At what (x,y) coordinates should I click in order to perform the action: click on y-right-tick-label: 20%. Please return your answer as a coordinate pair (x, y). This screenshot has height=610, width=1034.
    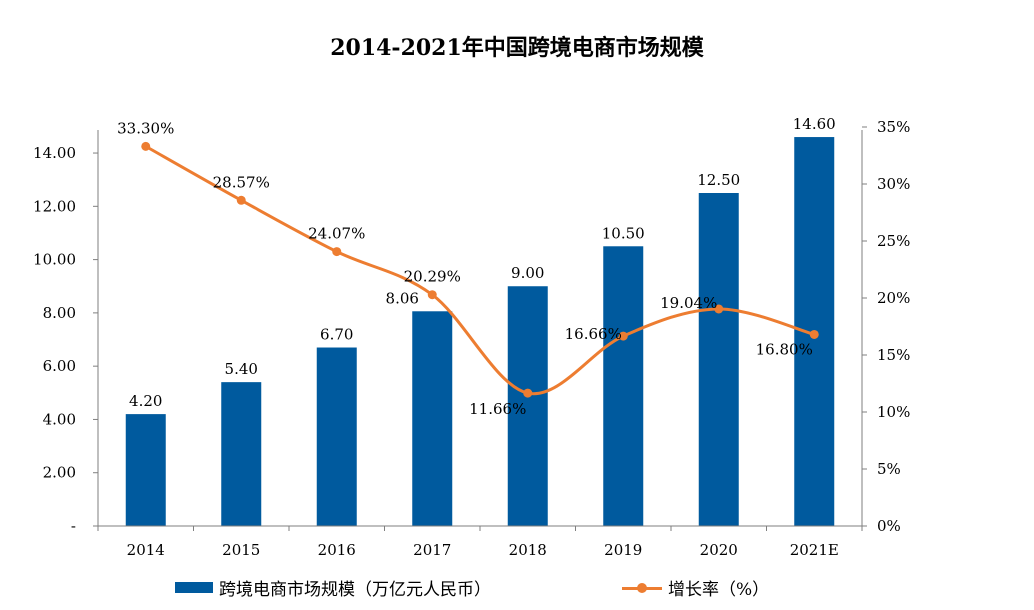
    Looking at the image, I should click on (893, 298).